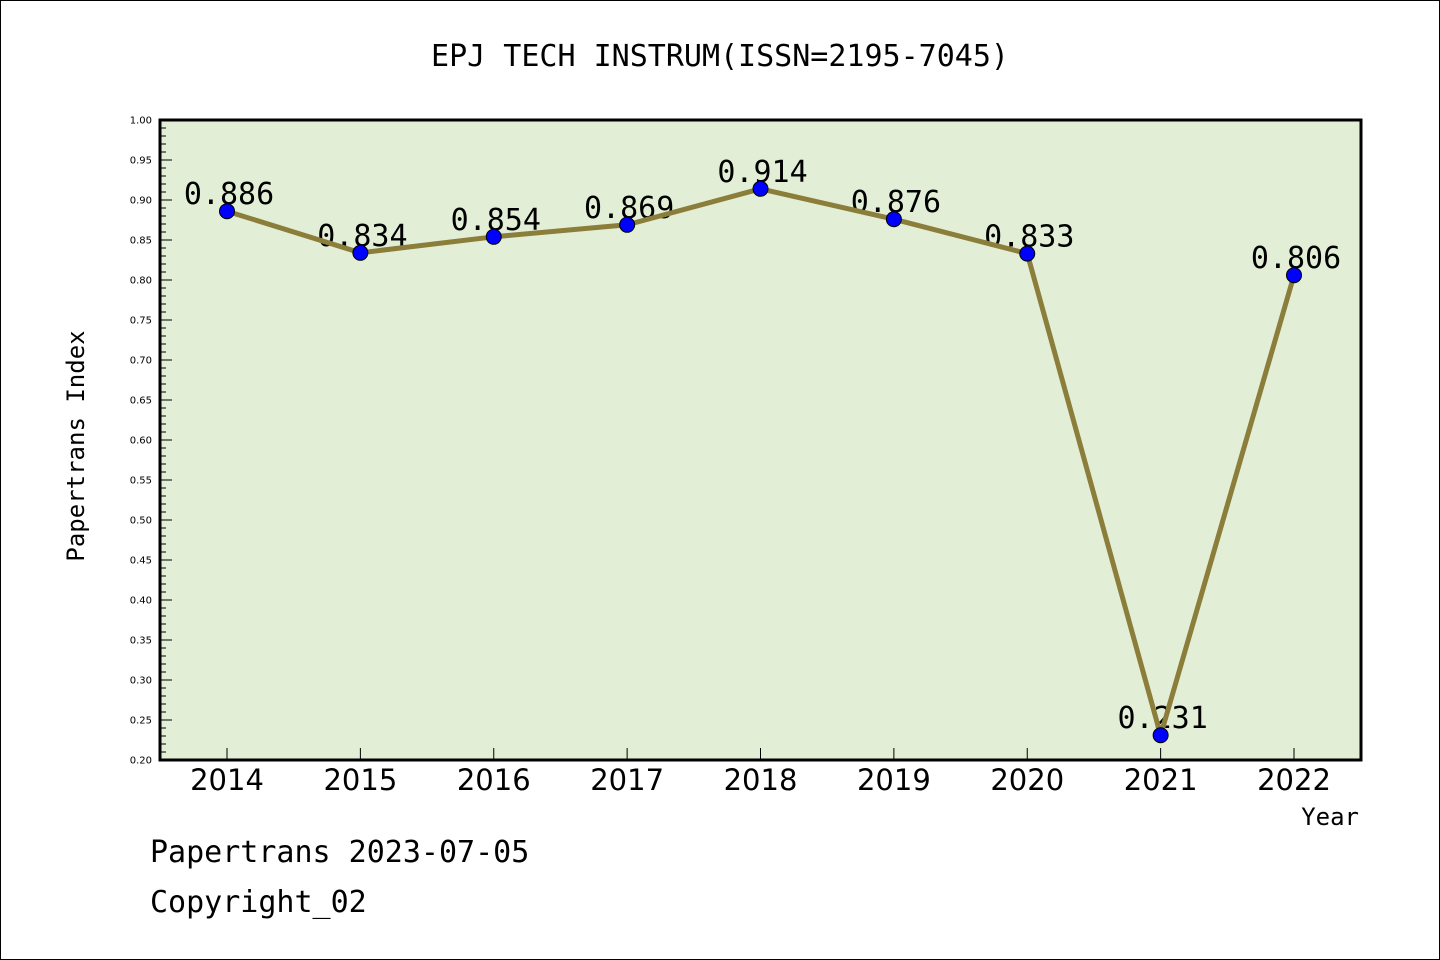 The width and height of the screenshot is (1440, 960). What do you see at coordinates (141, 641) in the screenshot?
I see `y-tick-label: 0.35` at bounding box center [141, 641].